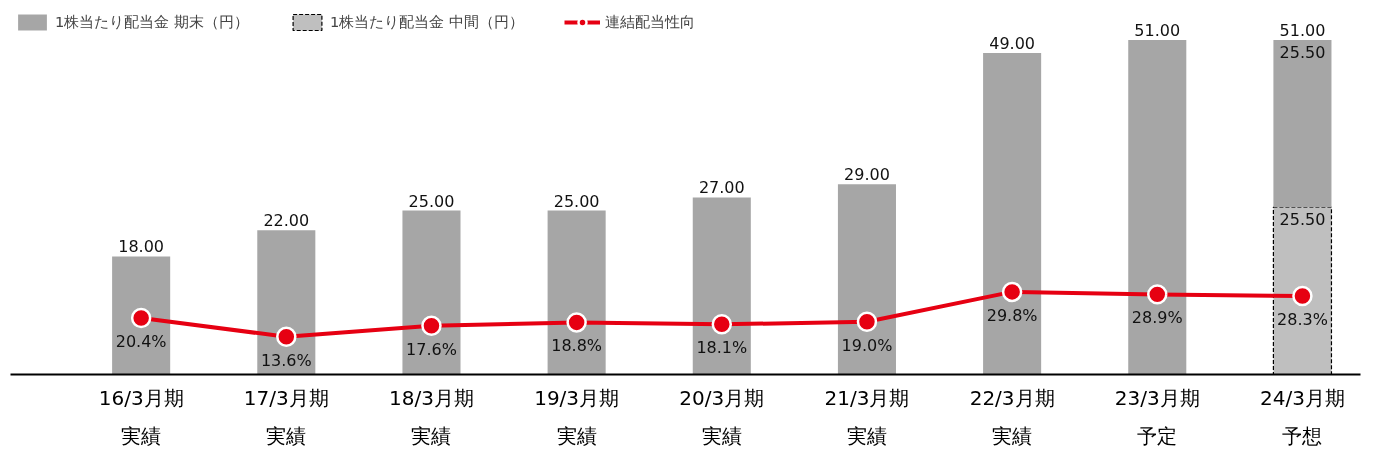  What do you see at coordinates (1012, 416) in the screenshot?
I see `x-tick-label: 22/3月期実績` at bounding box center [1012, 416].